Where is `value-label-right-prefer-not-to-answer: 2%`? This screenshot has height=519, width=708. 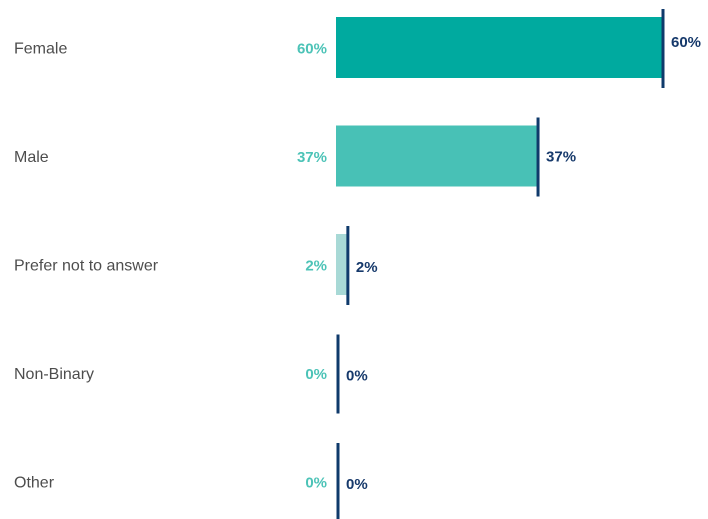
value-label-right-prefer-not-to-answer: 2% is located at coordinates (367, 267).